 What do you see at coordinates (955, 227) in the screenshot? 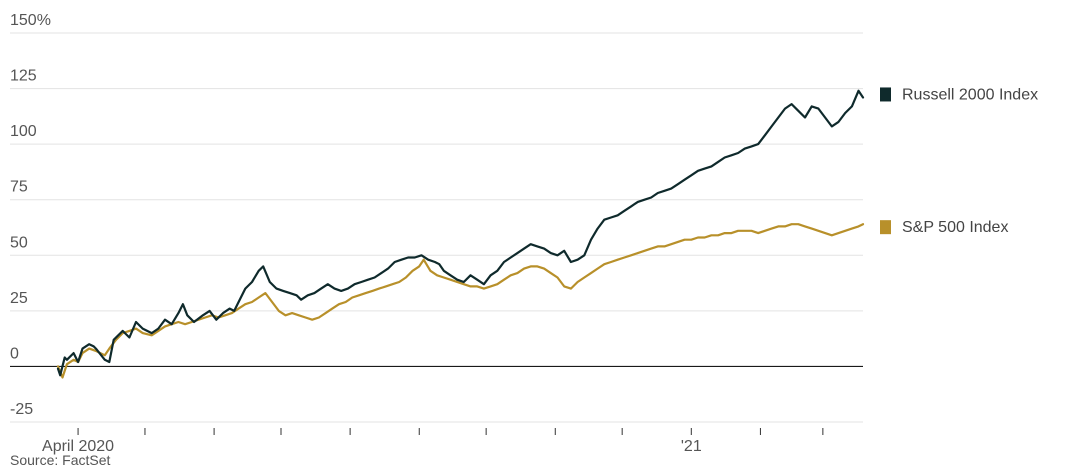
I see `legend-label: S&P 500 Index` at bounding box center [955, 227].